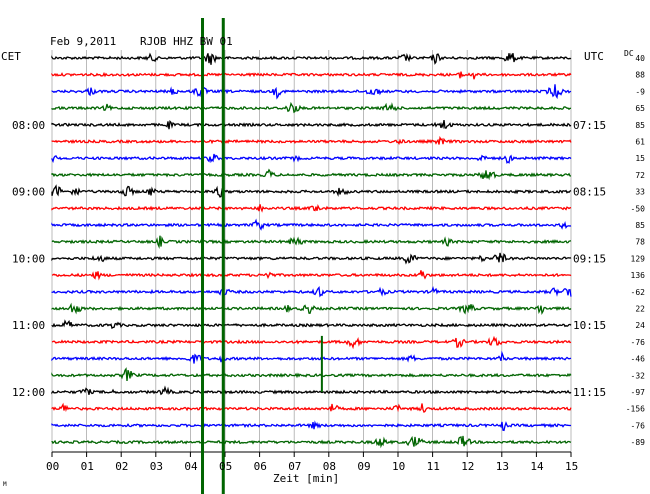  I want to click on dc-offset-row-19: -32, so click(638, 375).